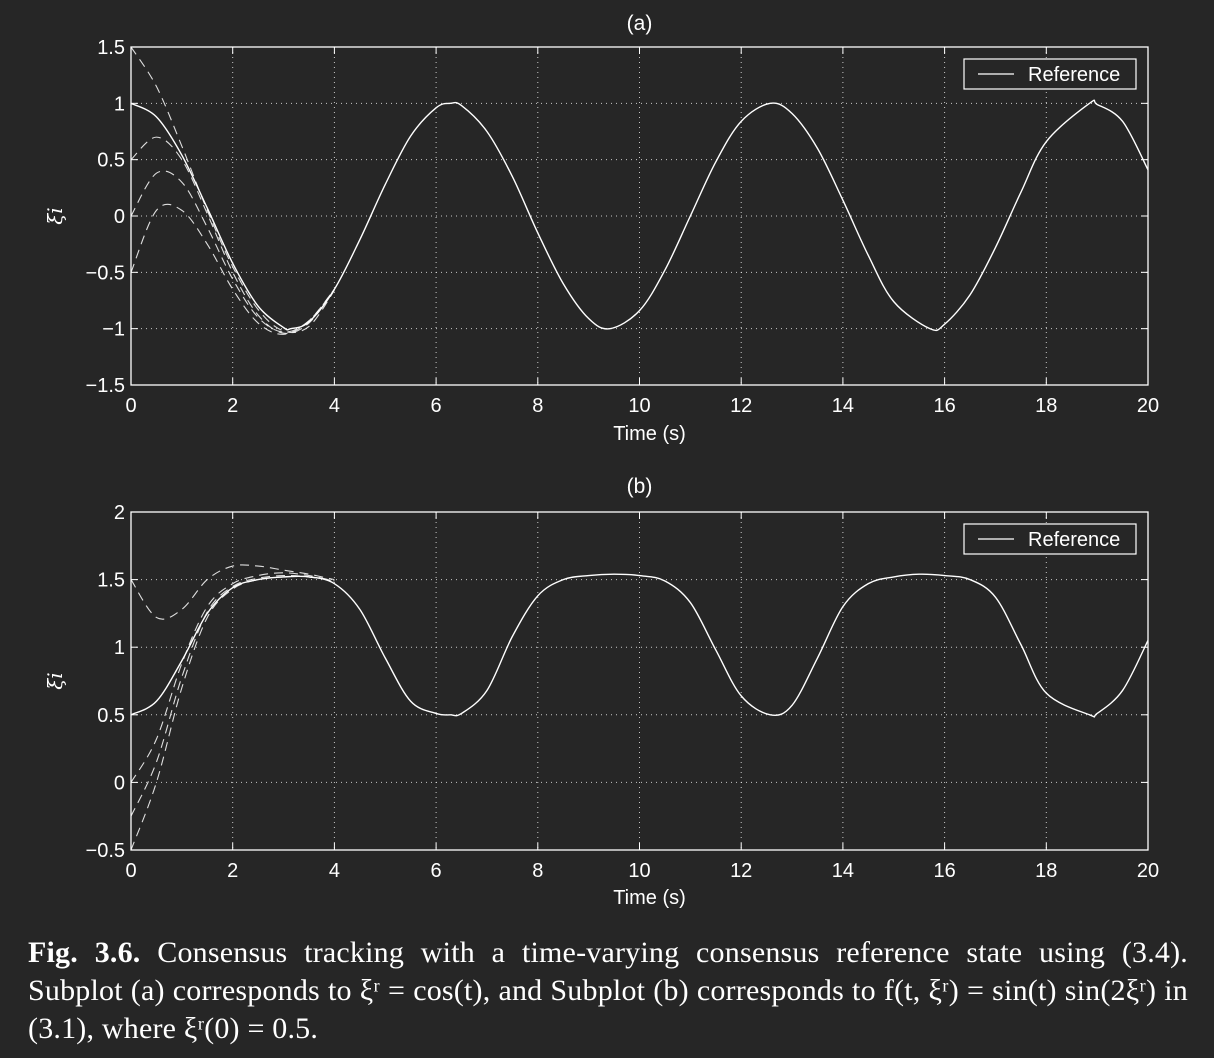  Describe the element at coordinates (105, 386) in the screenshot. I see `y-tick-label: −1.5` at that location.